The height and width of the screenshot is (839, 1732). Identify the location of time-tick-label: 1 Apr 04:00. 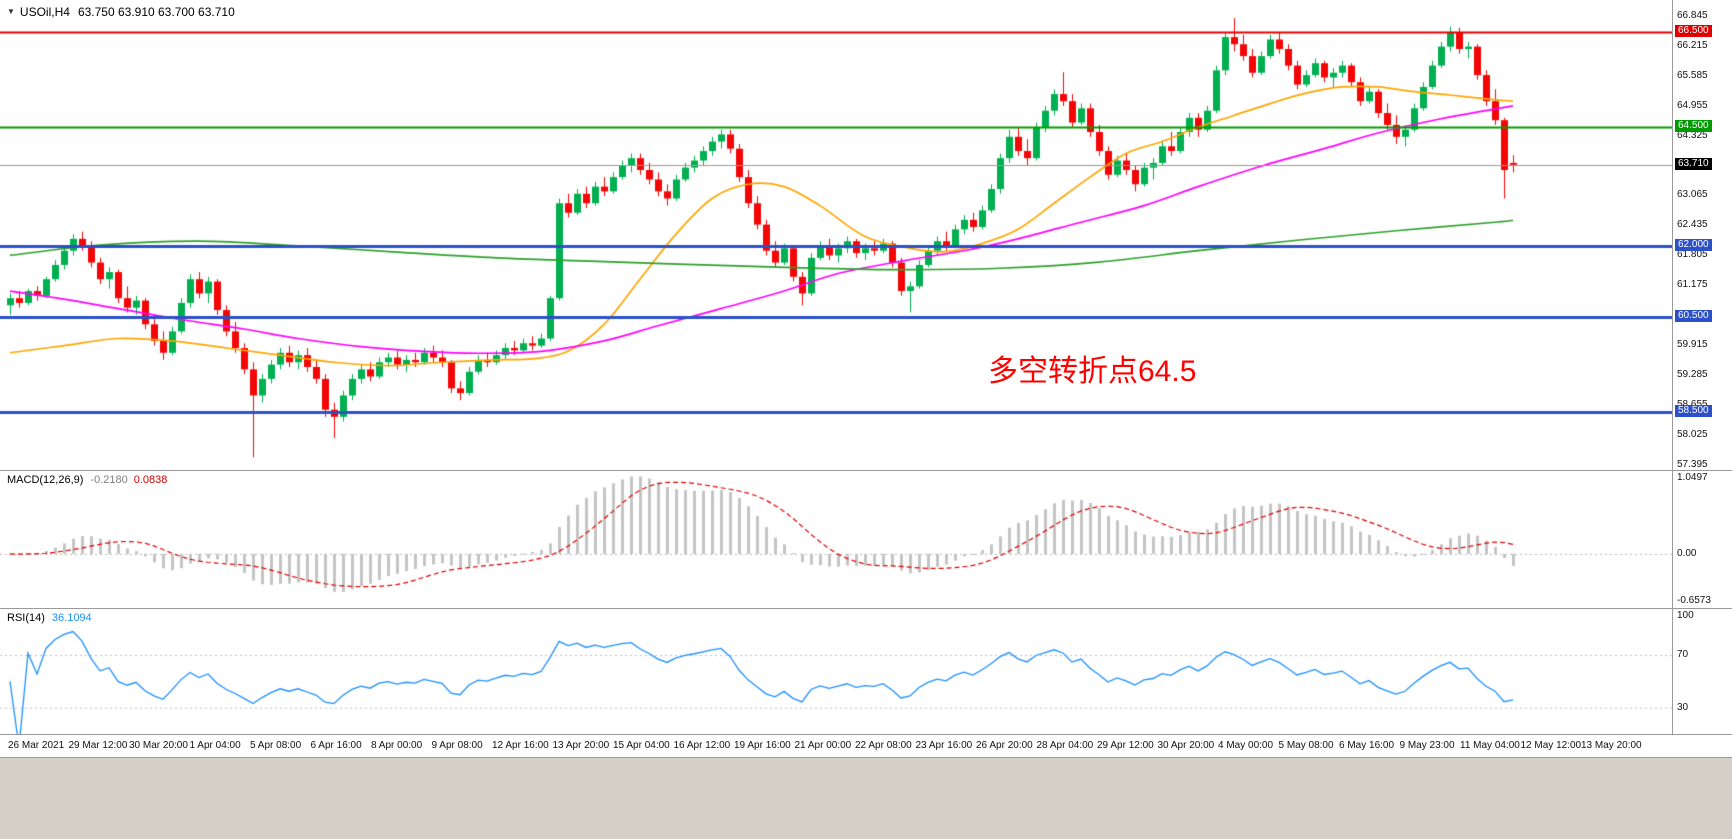
(215, 745).